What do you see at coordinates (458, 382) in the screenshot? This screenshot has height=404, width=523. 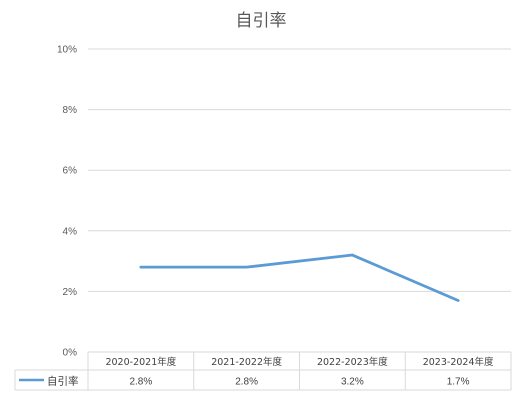 I see `data-value-label: 1.7%` at bounding box center [458, 382].